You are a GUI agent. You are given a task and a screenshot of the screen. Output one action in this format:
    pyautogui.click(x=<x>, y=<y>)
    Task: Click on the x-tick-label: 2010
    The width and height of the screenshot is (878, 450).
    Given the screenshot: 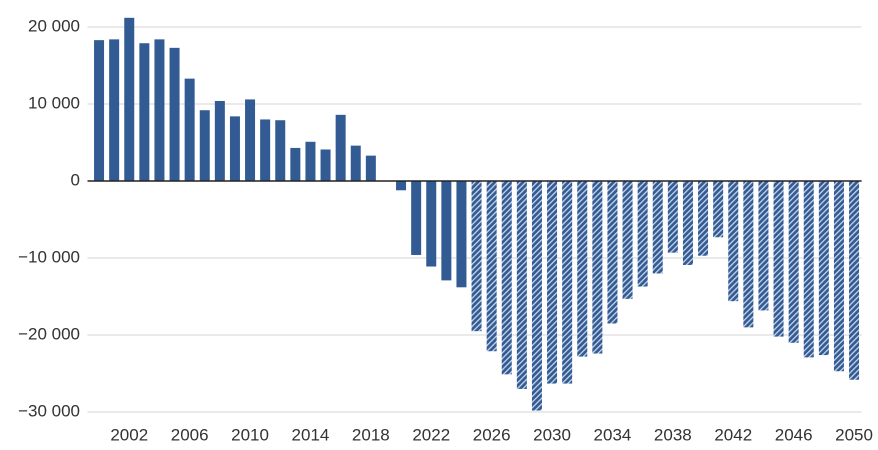 What is the action you would take?
    pyautogui.click(x=250, y=434)
    